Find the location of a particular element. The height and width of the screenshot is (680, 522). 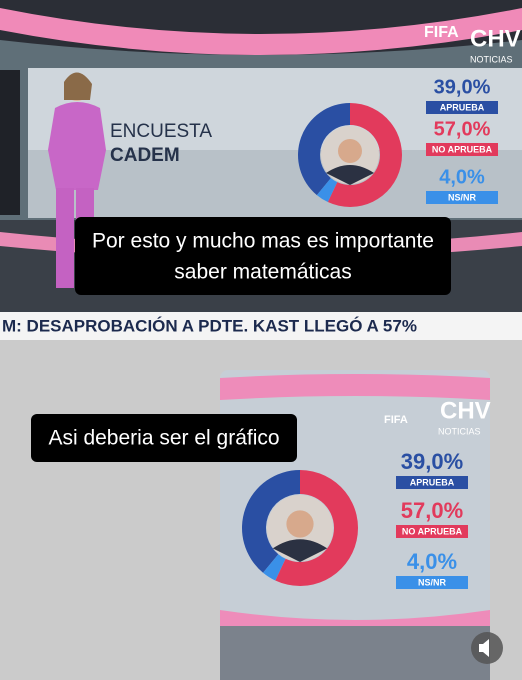

caption: Por esto y mucho mas es importante is located at coordinates (263, 241).